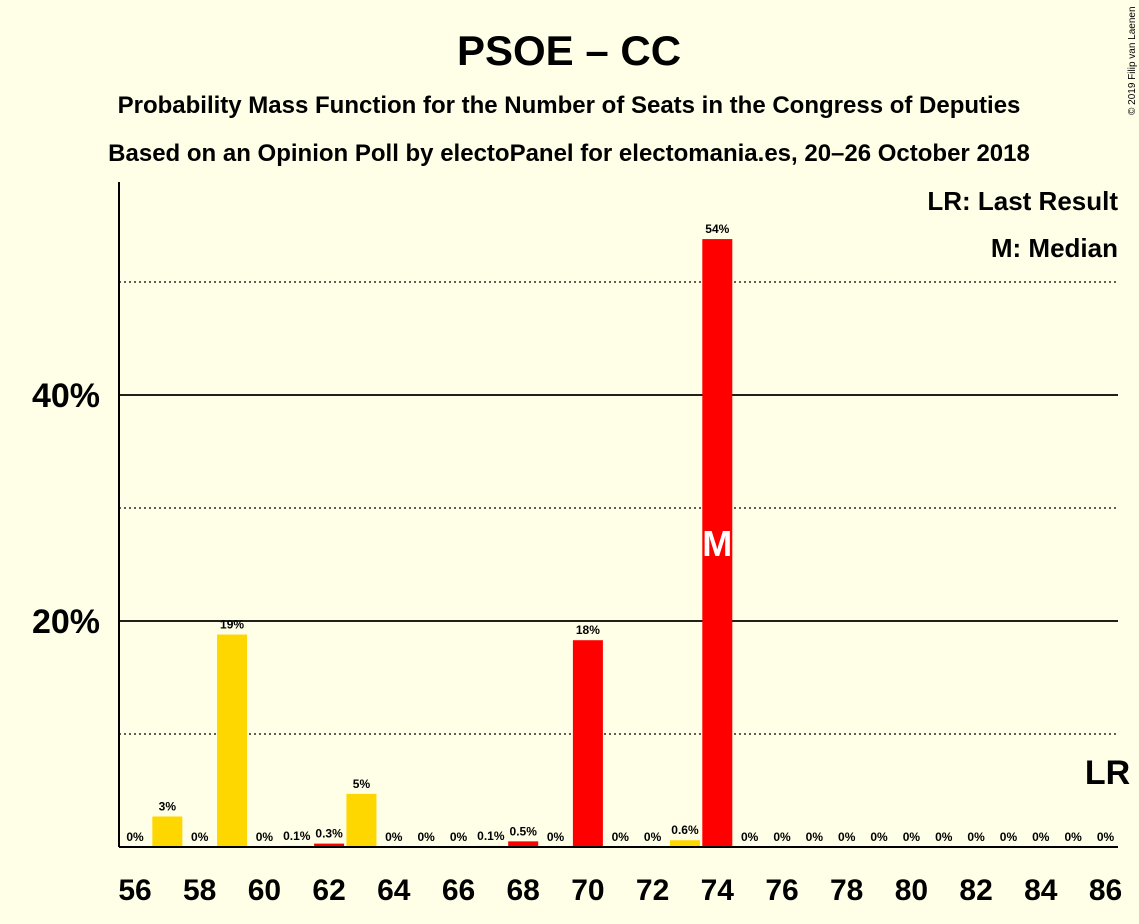  I want to click on x-tick-label: 74, so click(718, 890).